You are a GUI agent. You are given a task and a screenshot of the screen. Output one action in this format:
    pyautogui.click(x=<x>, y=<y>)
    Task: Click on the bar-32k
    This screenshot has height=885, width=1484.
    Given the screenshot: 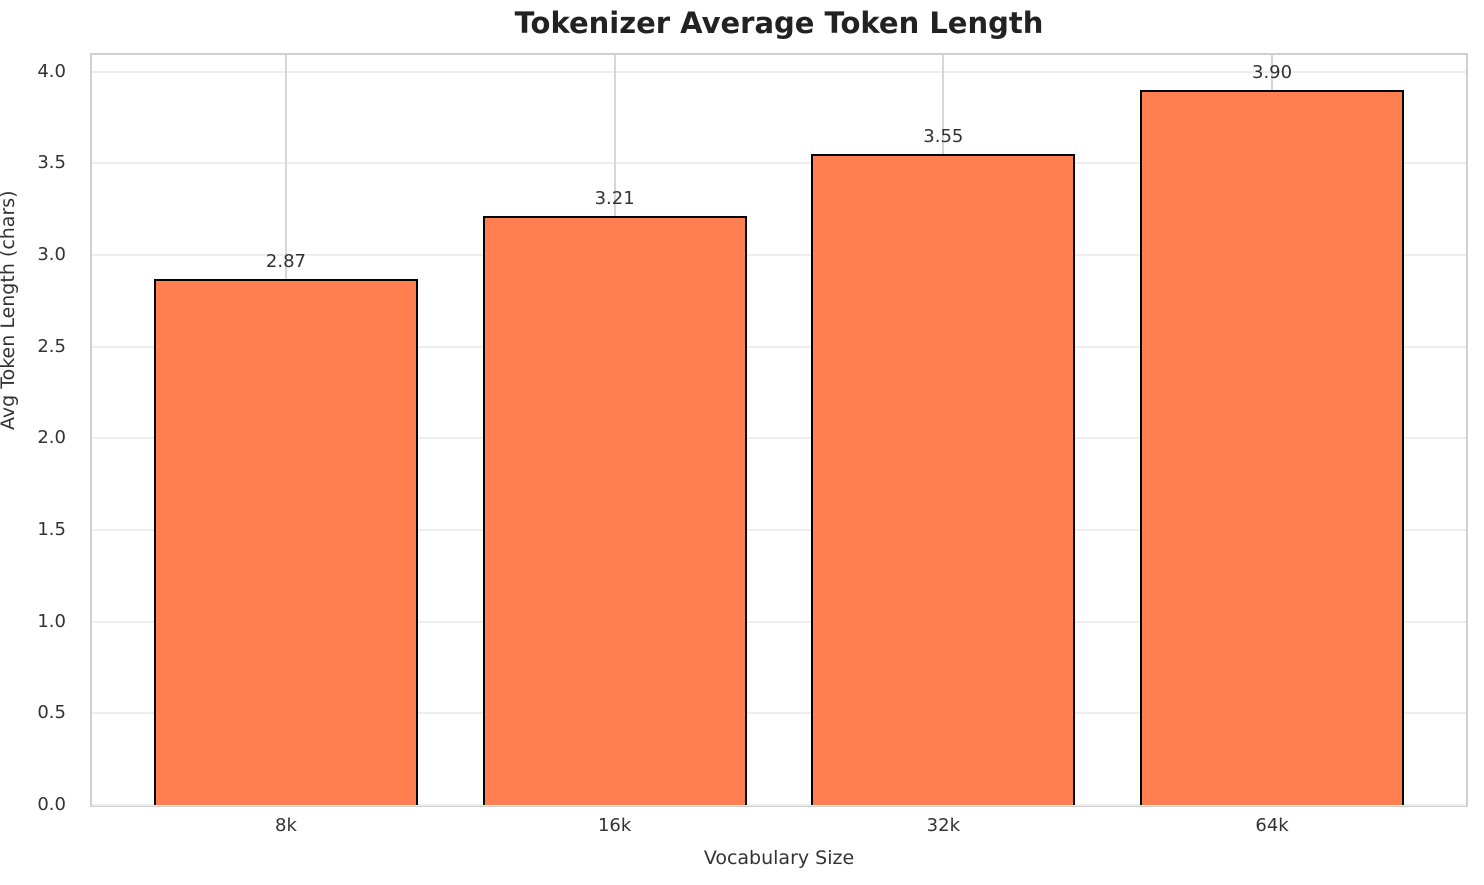 What is the action you would take?
    pyautogui.click(x=943, y=479)
    